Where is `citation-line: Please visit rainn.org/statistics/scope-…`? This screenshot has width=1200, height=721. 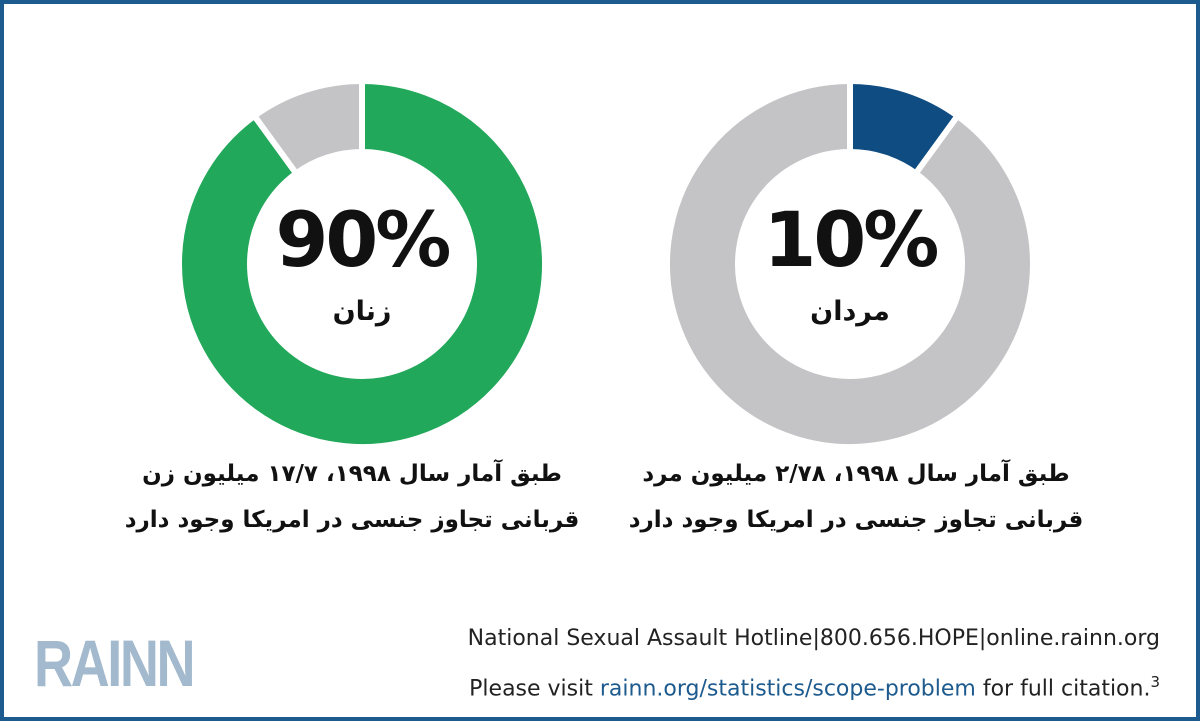 citation-line: Please visit rainn.org/statistics/scope-… is located at coordinates (814, 687).